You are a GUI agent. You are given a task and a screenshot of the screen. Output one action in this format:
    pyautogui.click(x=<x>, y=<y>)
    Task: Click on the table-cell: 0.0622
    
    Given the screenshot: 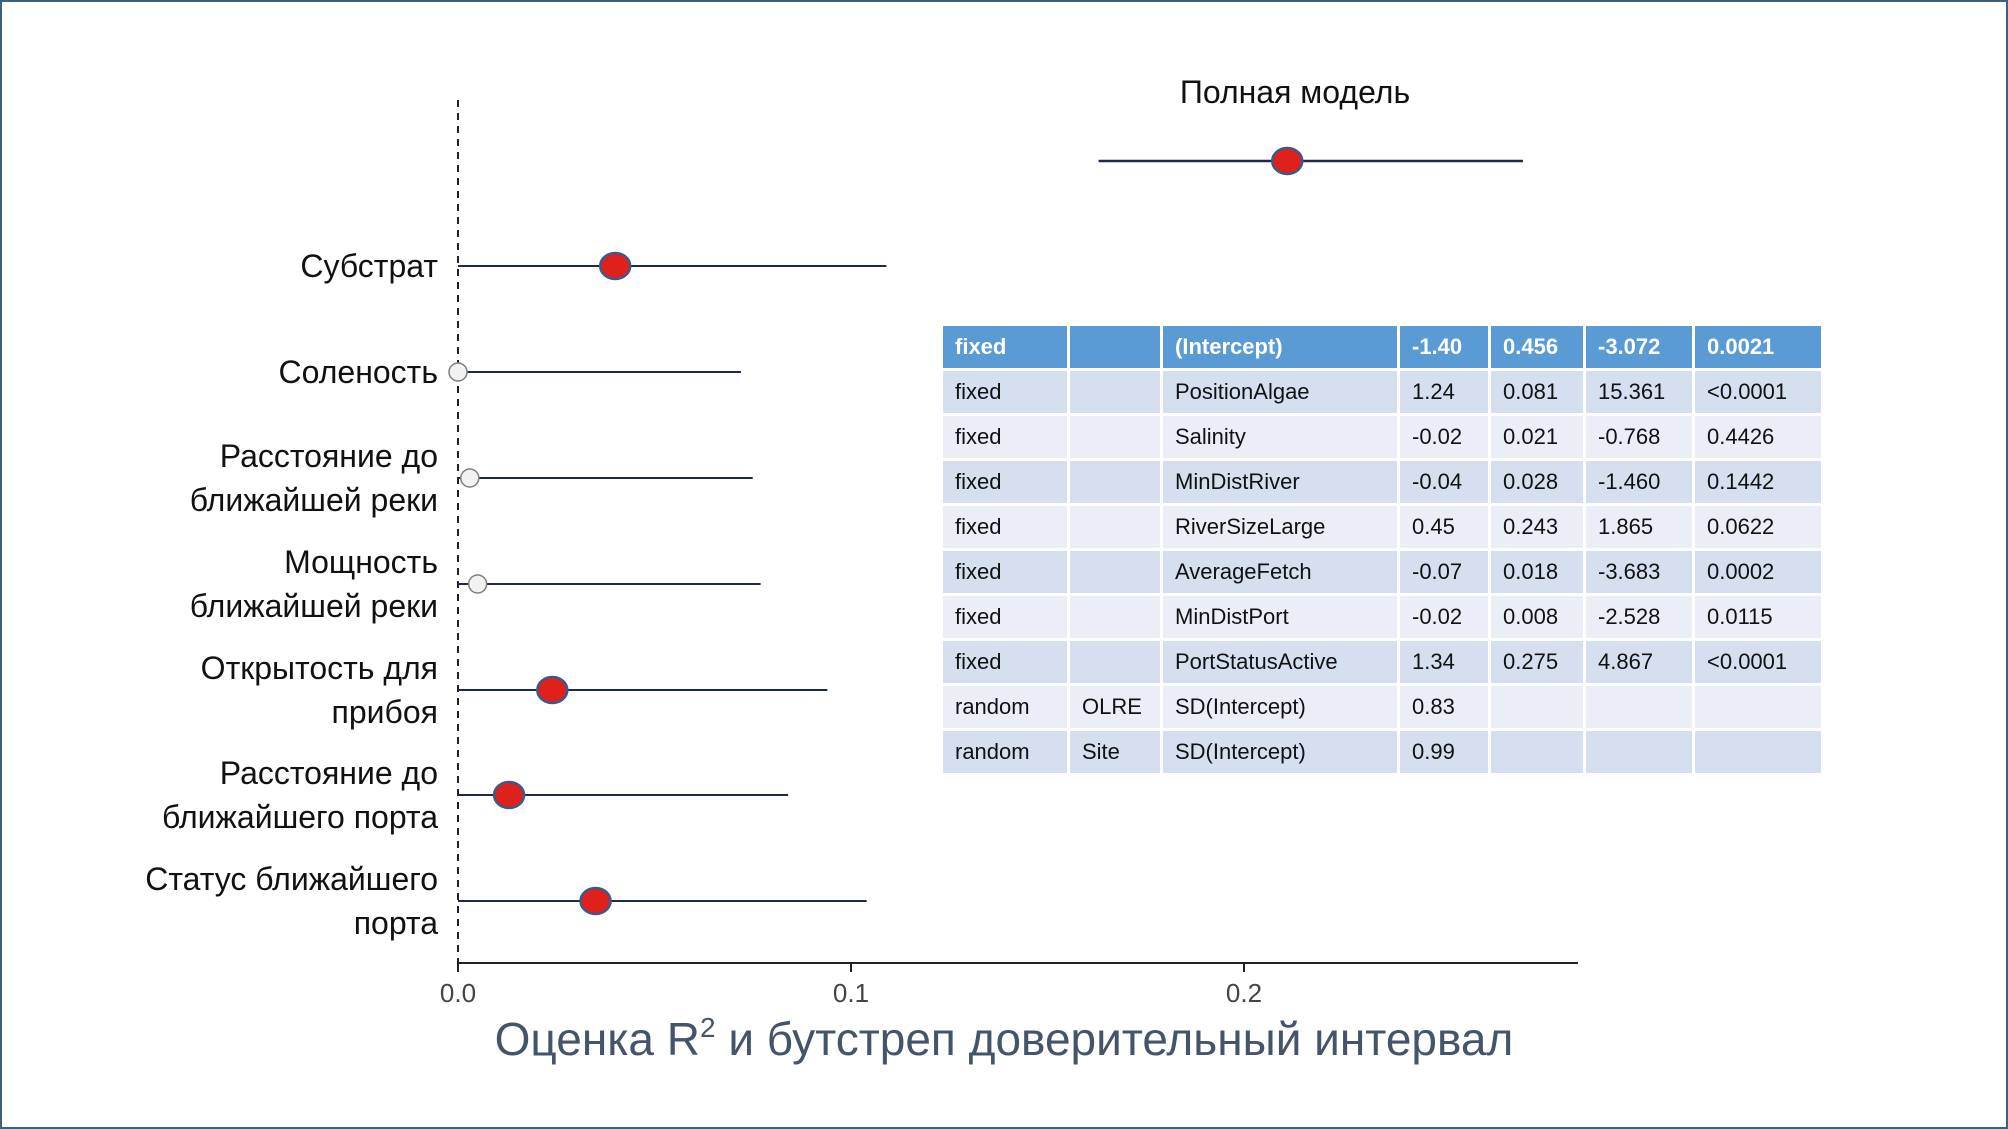 What is the action you would take?
    pyautogui.click(x=1758, y=527)
    